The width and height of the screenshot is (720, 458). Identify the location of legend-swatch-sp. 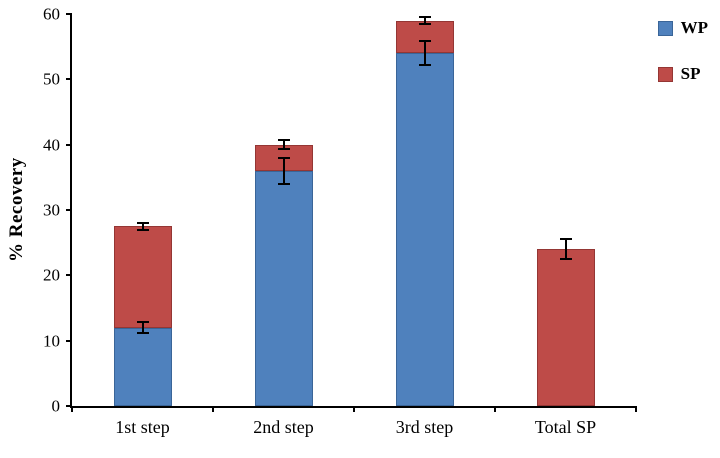
(665, 74).